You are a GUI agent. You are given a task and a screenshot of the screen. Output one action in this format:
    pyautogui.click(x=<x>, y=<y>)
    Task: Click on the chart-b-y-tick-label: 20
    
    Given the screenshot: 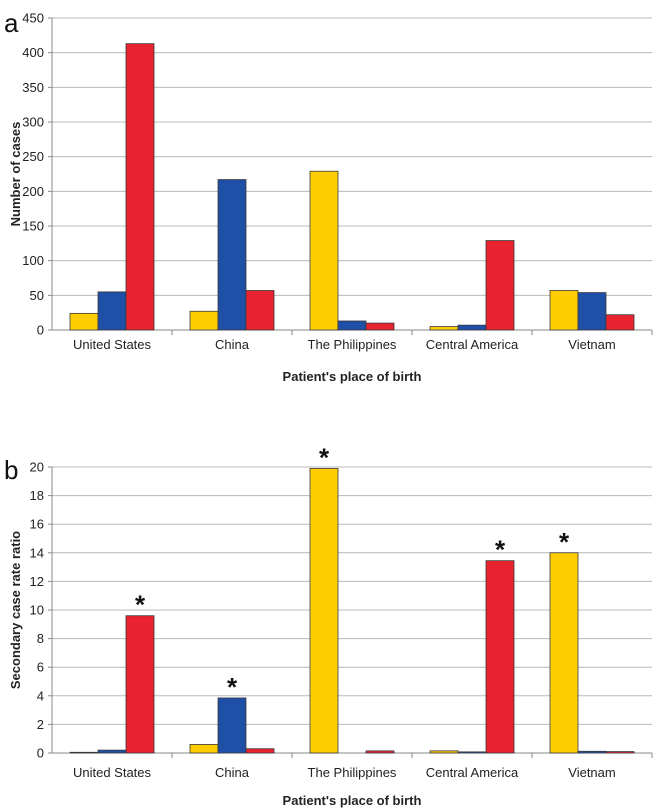 What is the action you would take?
    pyautogui.click(x=37, y=467)
    